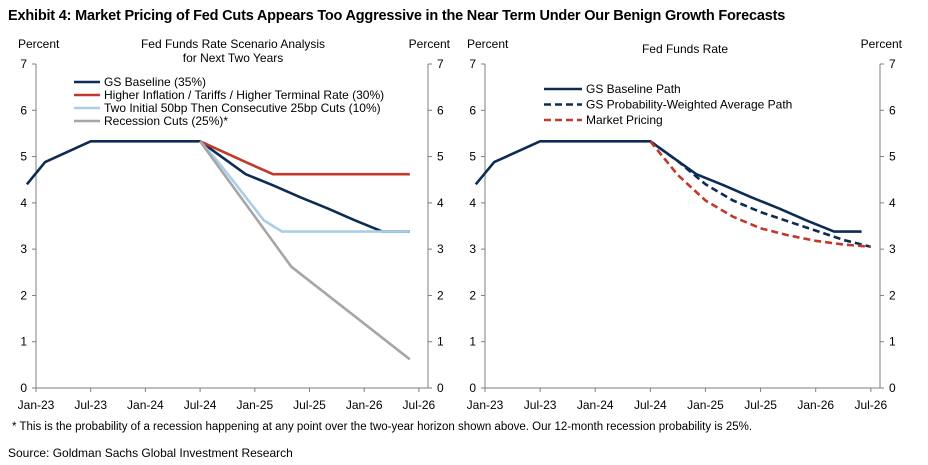  I want to click on legend-label: GS Probability-Weighted Average Path, so click(689, 105).